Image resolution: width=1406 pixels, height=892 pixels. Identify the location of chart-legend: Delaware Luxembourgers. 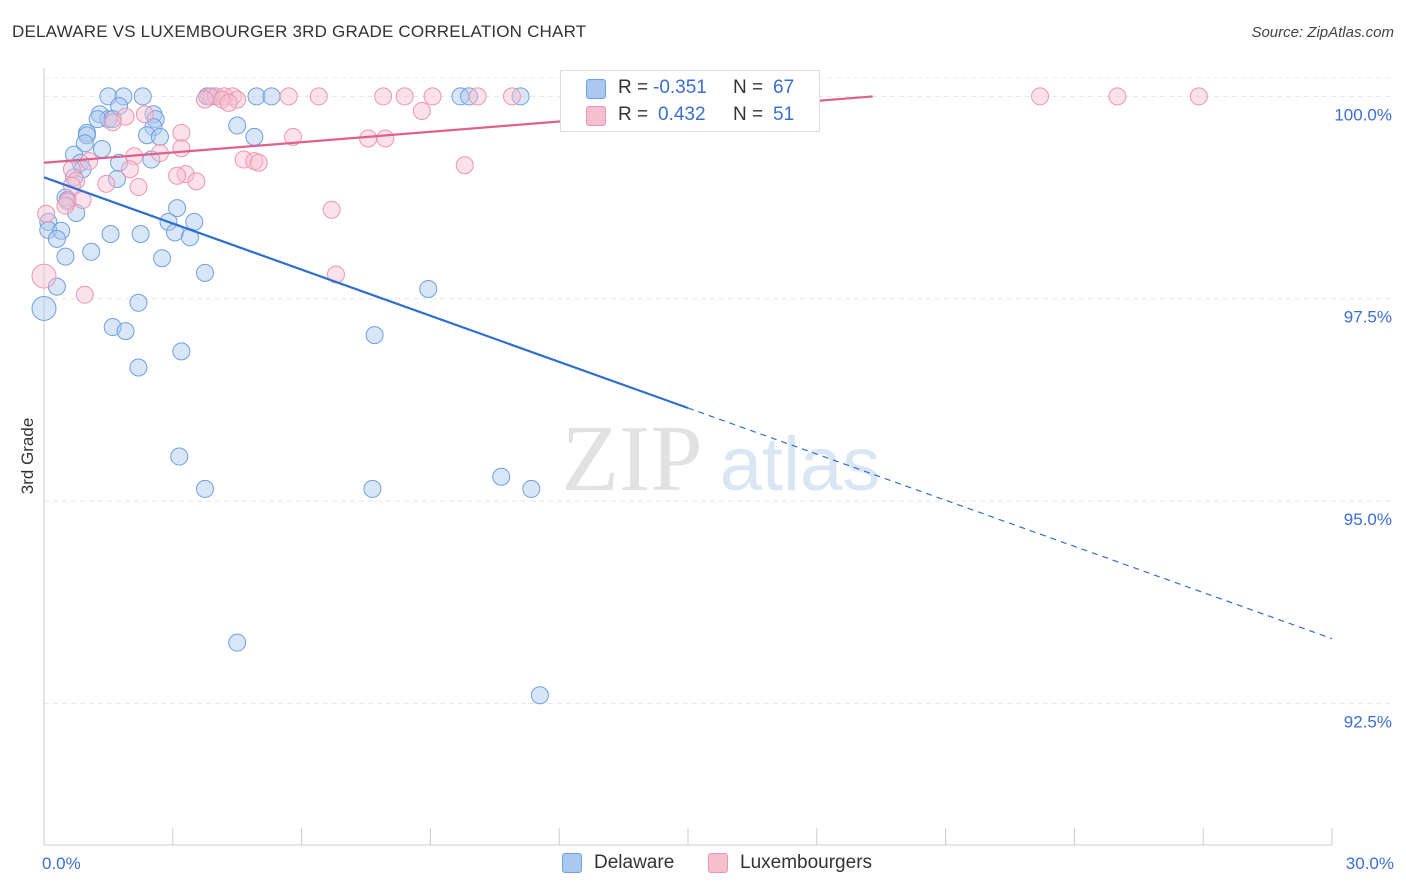
(703, 864).